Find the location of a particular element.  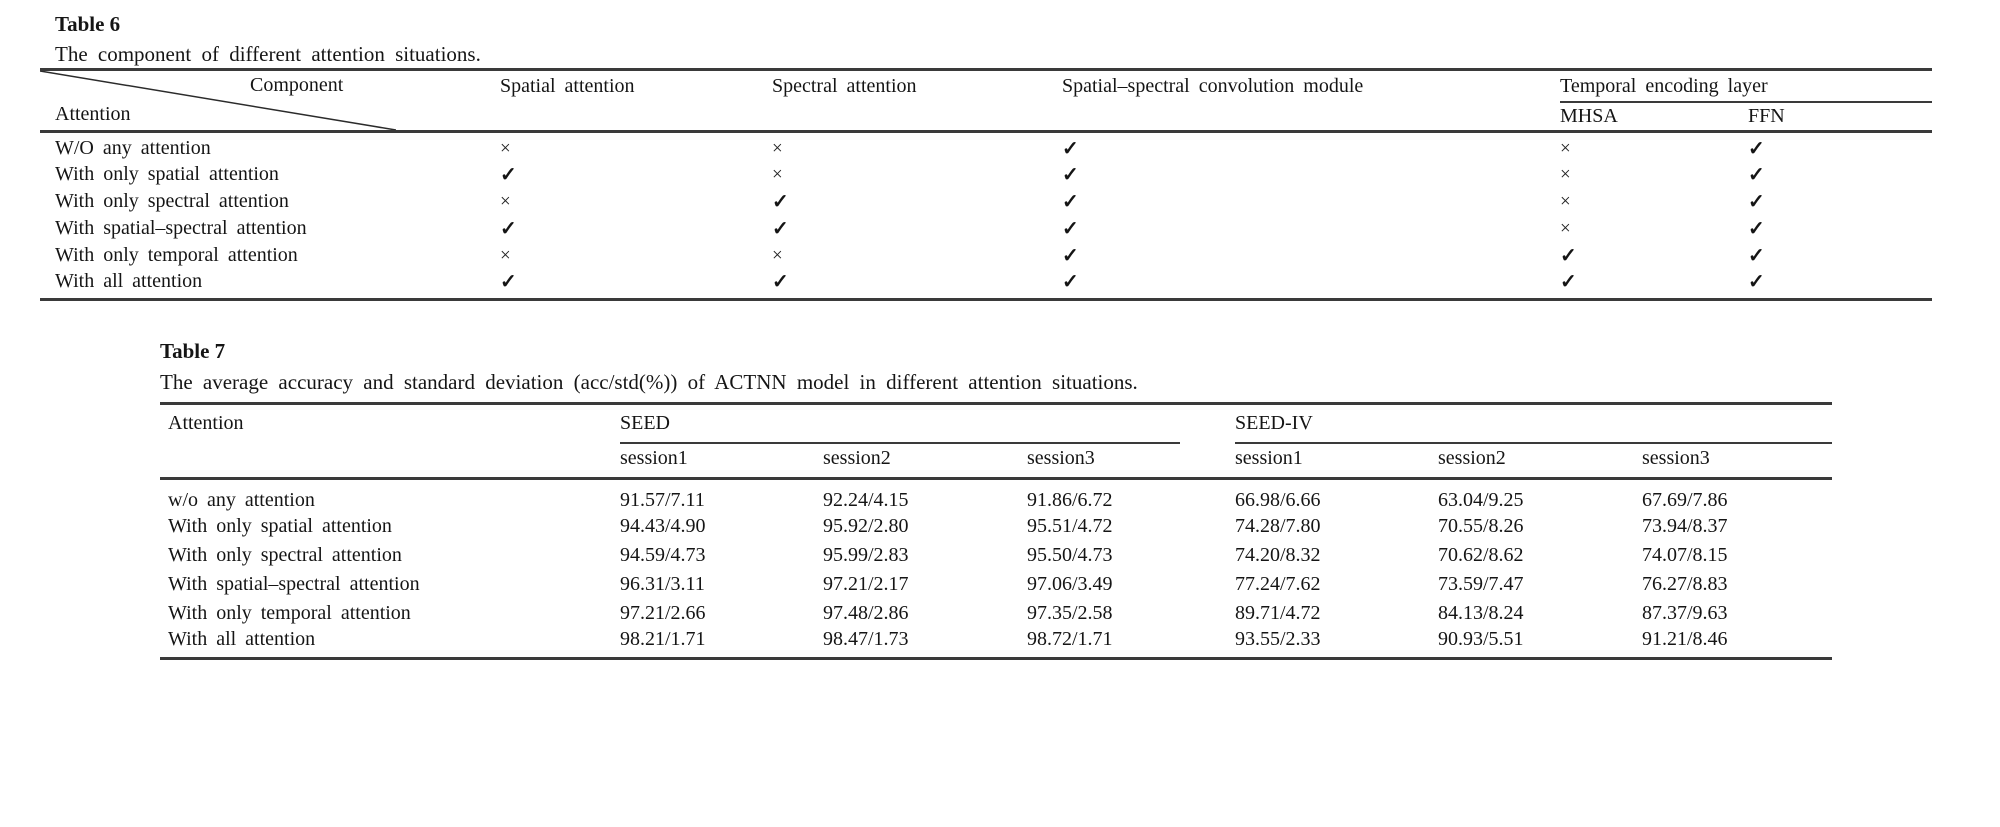

value-cell: 95.99/2.83 is located at coordinates (866, 554).